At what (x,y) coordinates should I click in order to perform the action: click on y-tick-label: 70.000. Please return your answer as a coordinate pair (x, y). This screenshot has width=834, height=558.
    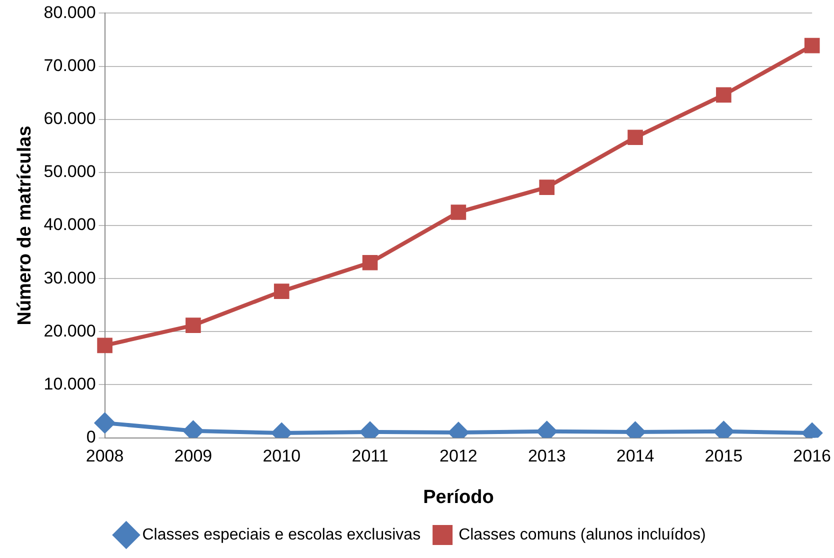
    Looking at the image, I should click on (70, 65).